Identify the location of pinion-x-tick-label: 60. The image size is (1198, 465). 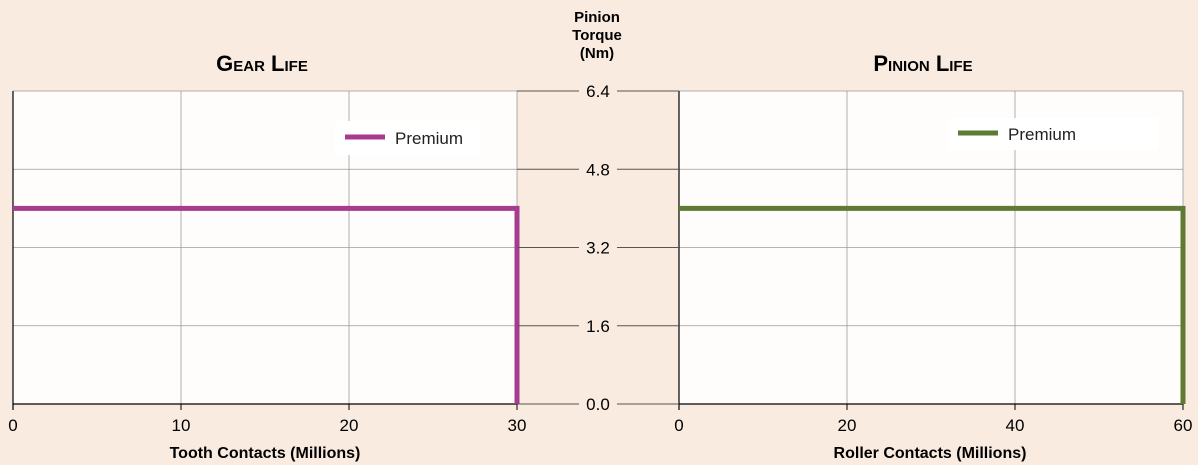
(1183, 425).